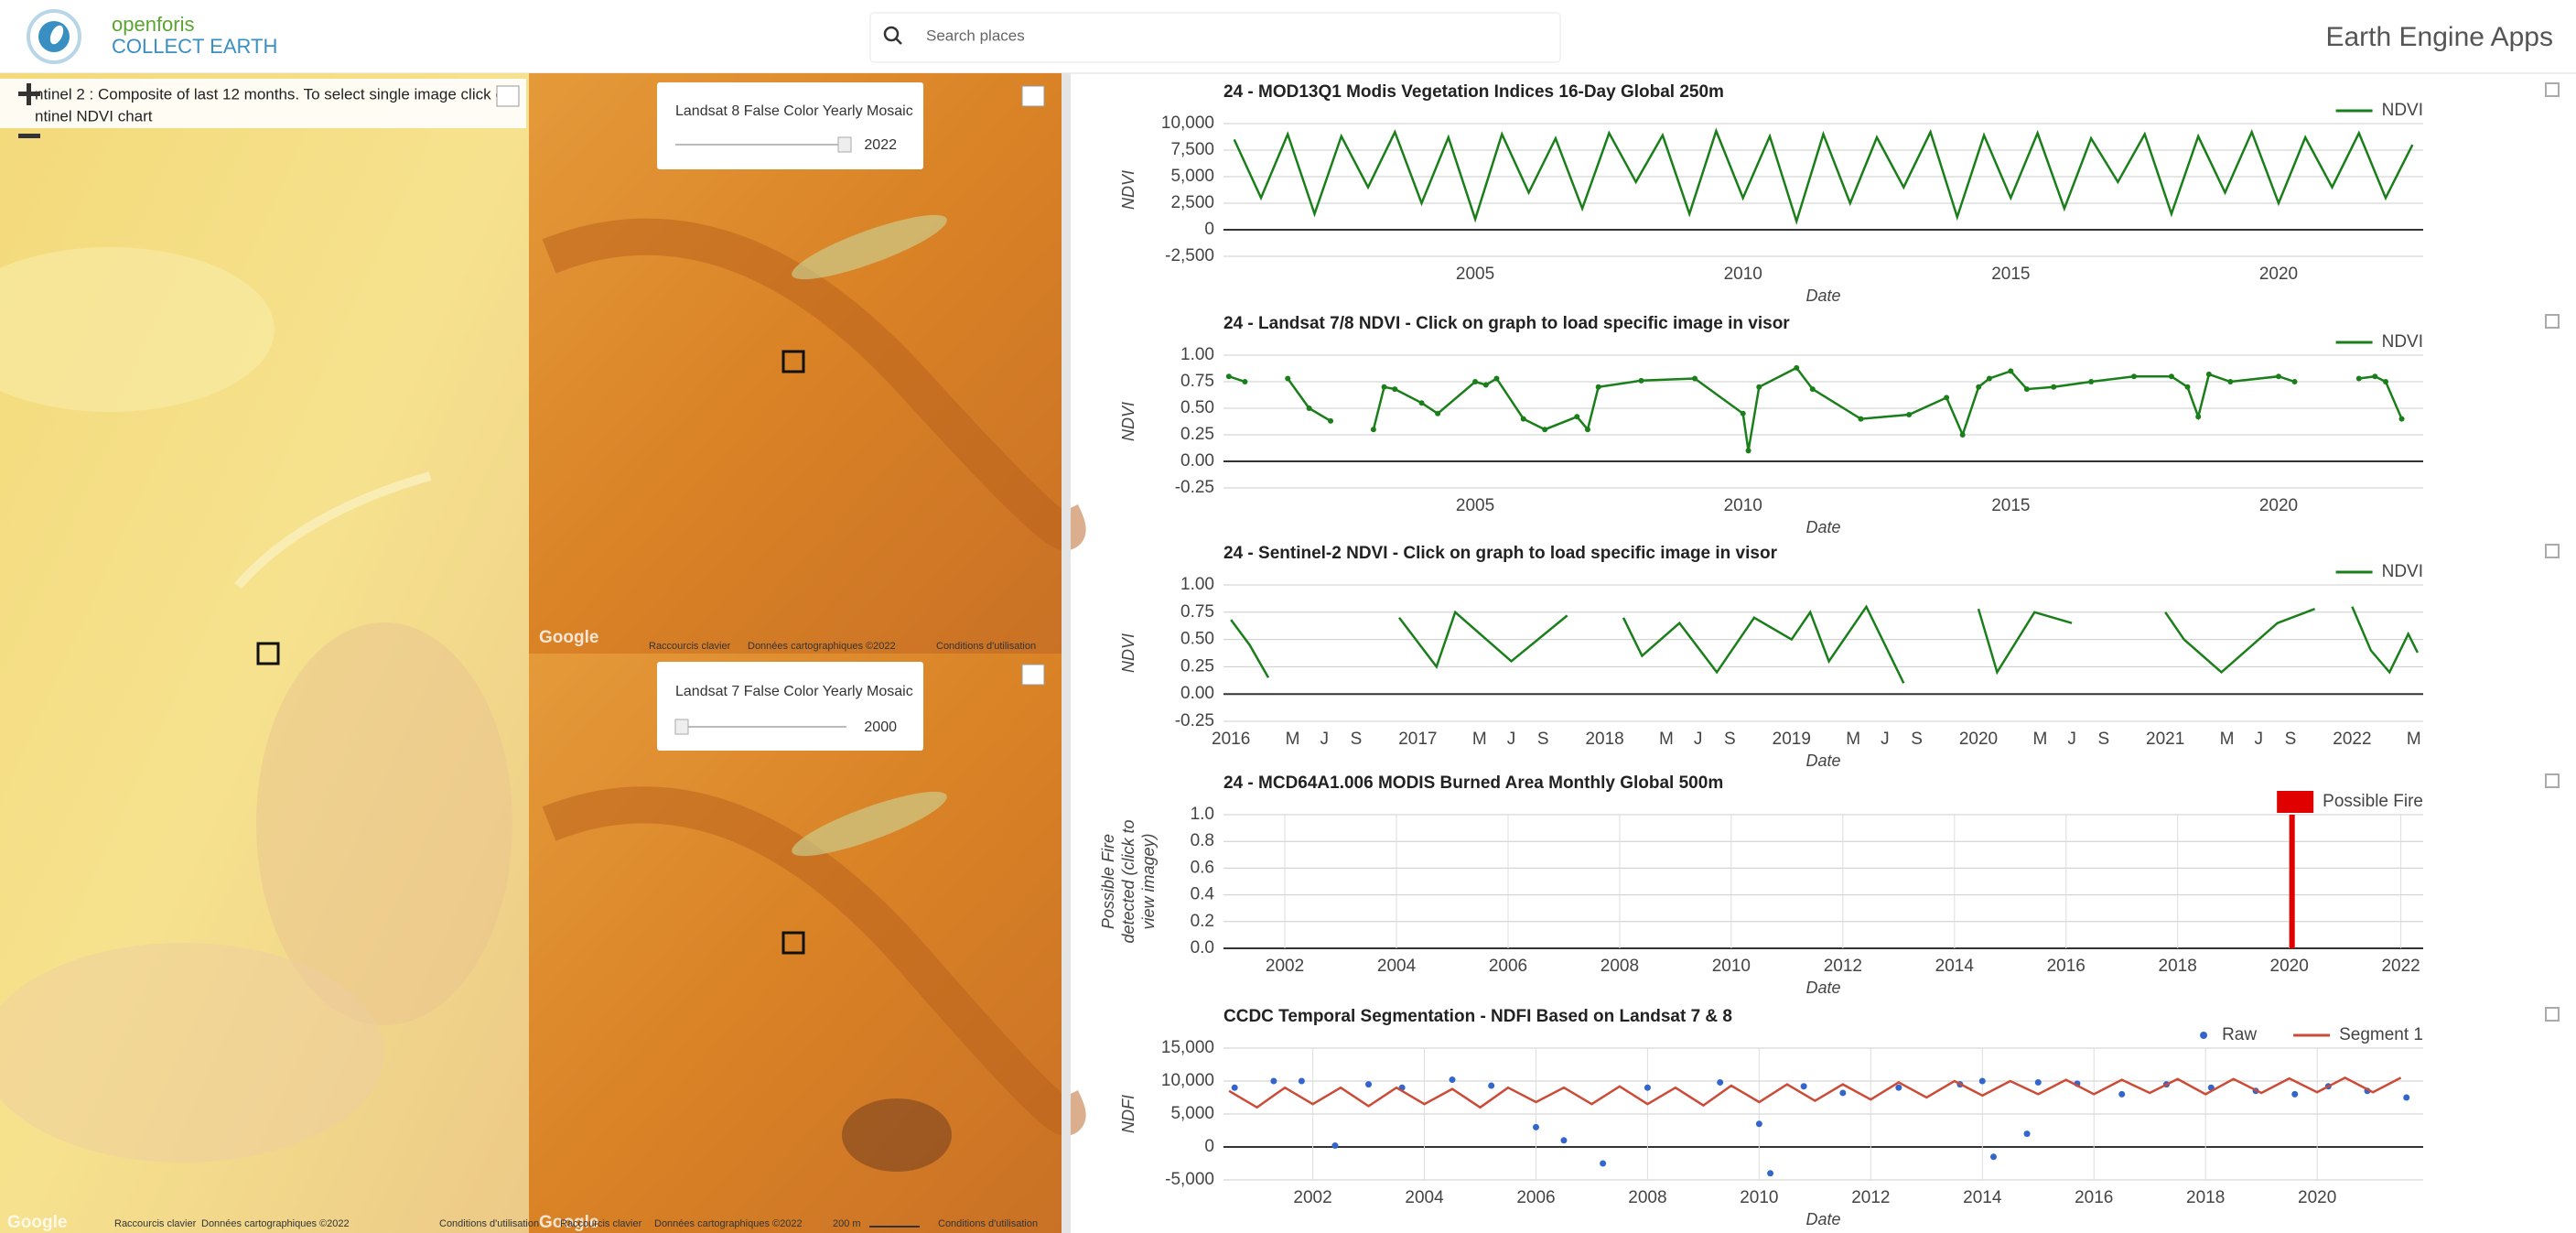  I want to click on zoom-out, so click(29, 136).